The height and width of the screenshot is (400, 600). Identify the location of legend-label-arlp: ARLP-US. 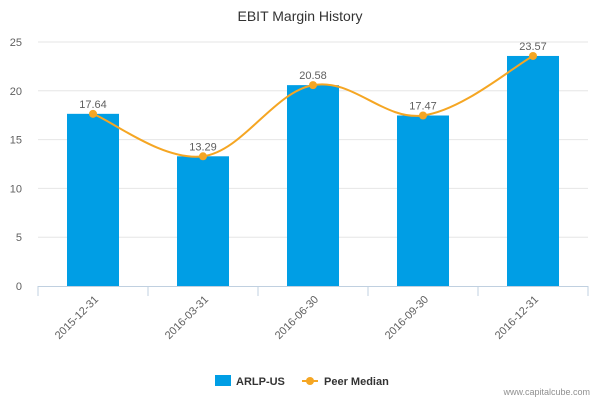
(260, 382).